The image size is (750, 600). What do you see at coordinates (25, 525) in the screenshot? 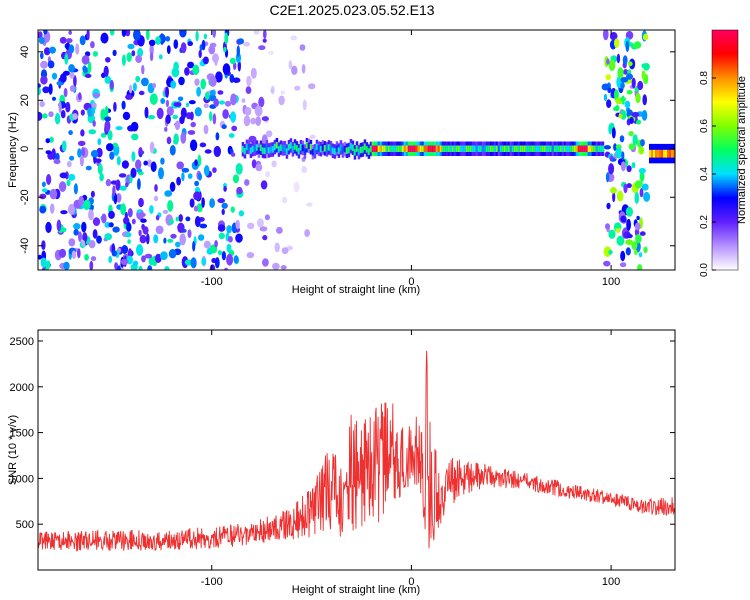
I see `y-tick-label: 500` at bounding box center [25, 525].